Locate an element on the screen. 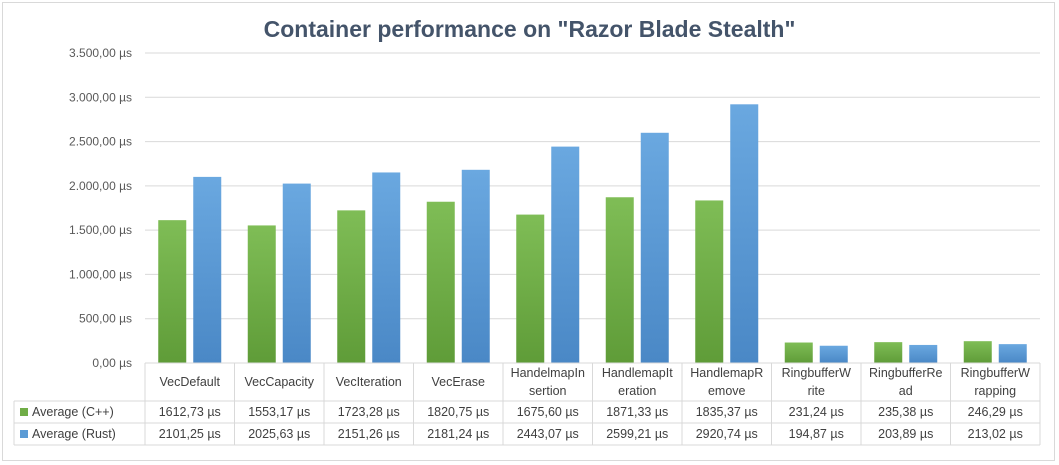 The width and height of the screenshot is (1059, 465). y-tick-label: 1.500,00 µs is located at coordinates (100, 230).